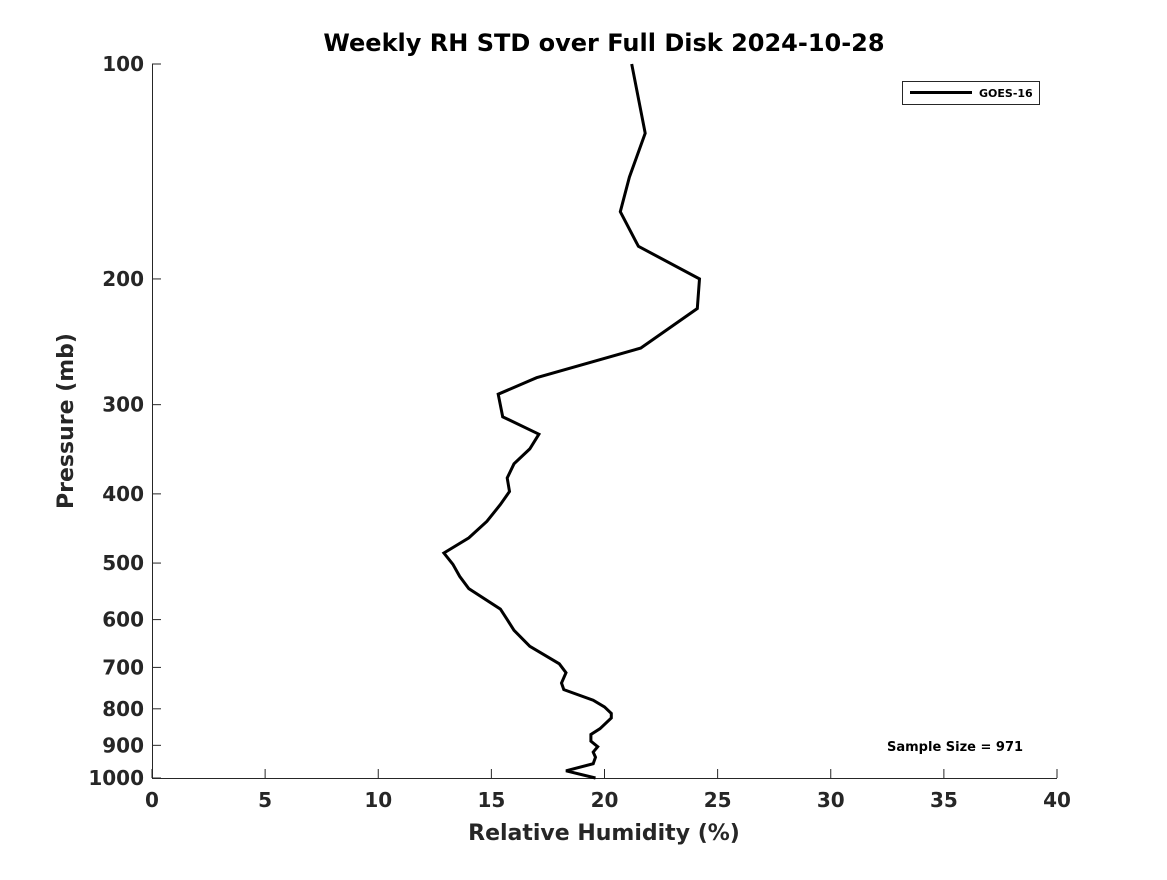  I want to click on sample-size-annotation: Sample Size = 971, so click(955, 747).